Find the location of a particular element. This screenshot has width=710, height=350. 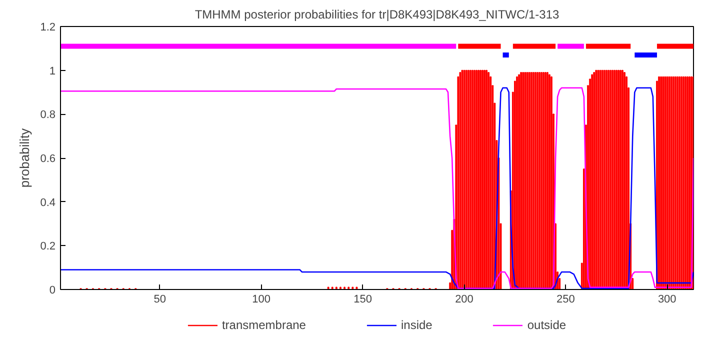

y-tick-label: 0 is located at coordinates (52, 290).